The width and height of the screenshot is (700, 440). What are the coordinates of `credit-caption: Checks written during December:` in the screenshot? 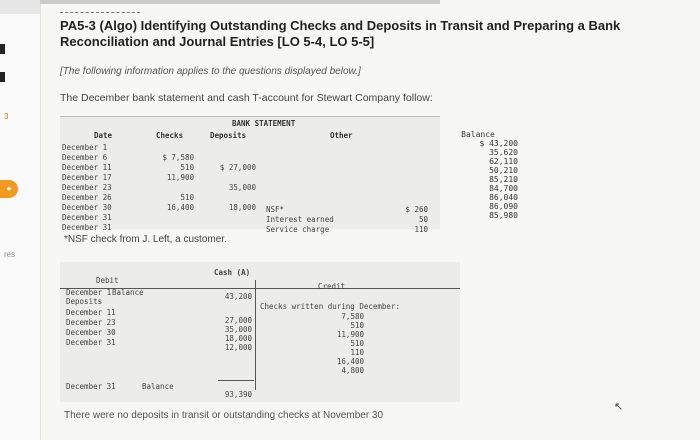 It's located at (330, 306).